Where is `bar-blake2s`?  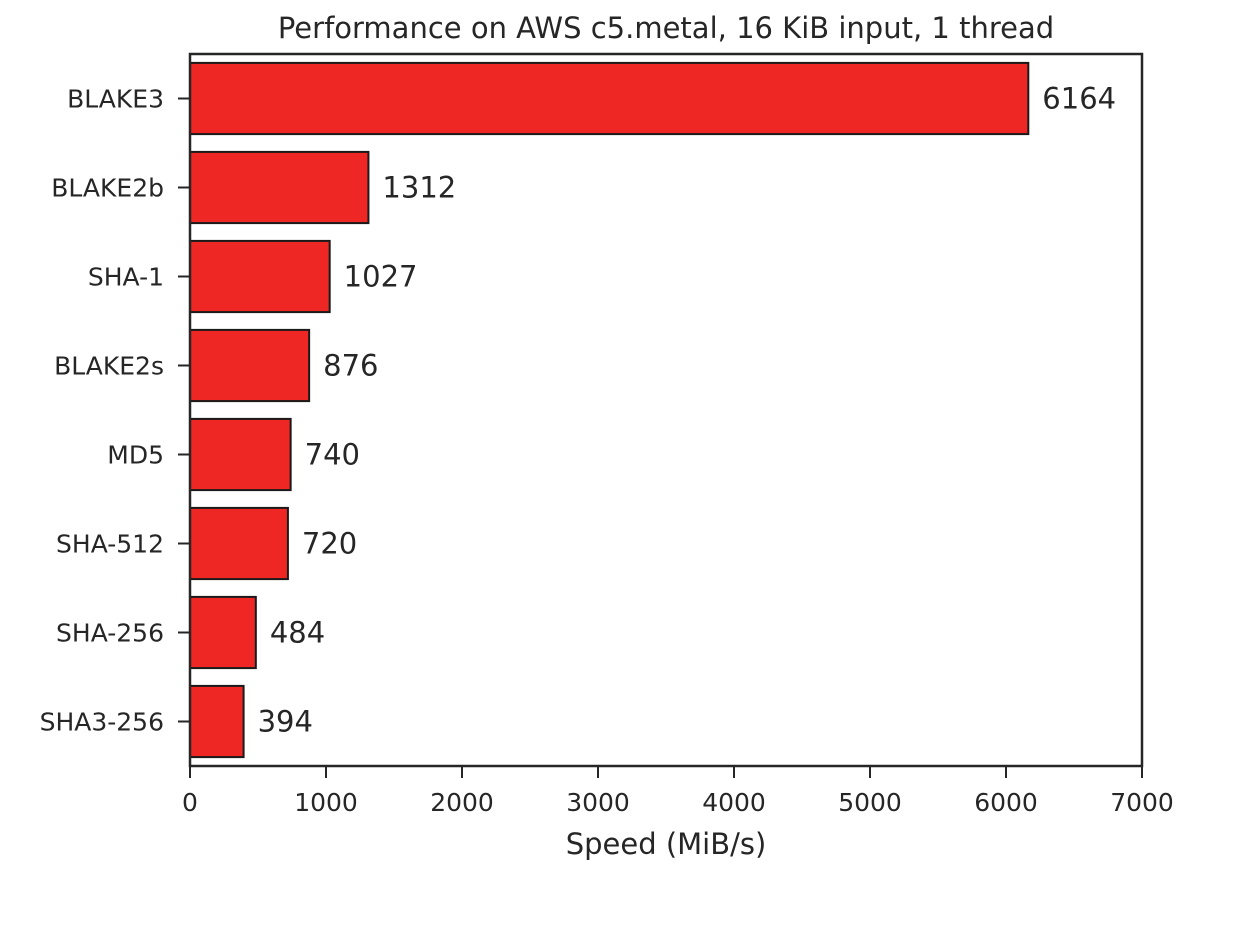 bar-blake2s is located at coordinates (250, 365).